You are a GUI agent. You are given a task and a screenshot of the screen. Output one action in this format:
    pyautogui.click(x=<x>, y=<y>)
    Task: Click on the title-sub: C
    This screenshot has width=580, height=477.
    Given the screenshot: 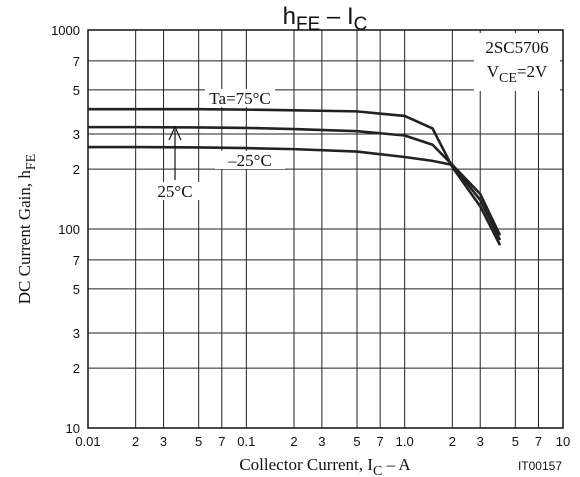 What is the action you would take?
    pyautogui.click(x=361, y=24)
    